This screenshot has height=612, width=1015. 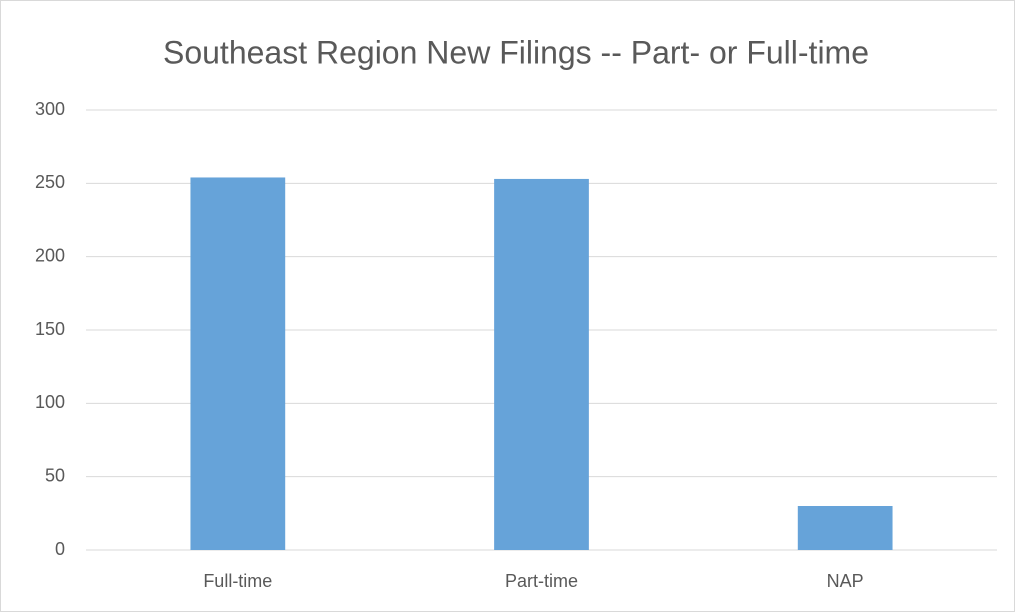 What do you see at coordinates (50, 182) in the screenshot?
I see `y-tick-label: 250` at bounding box center [50, 182].